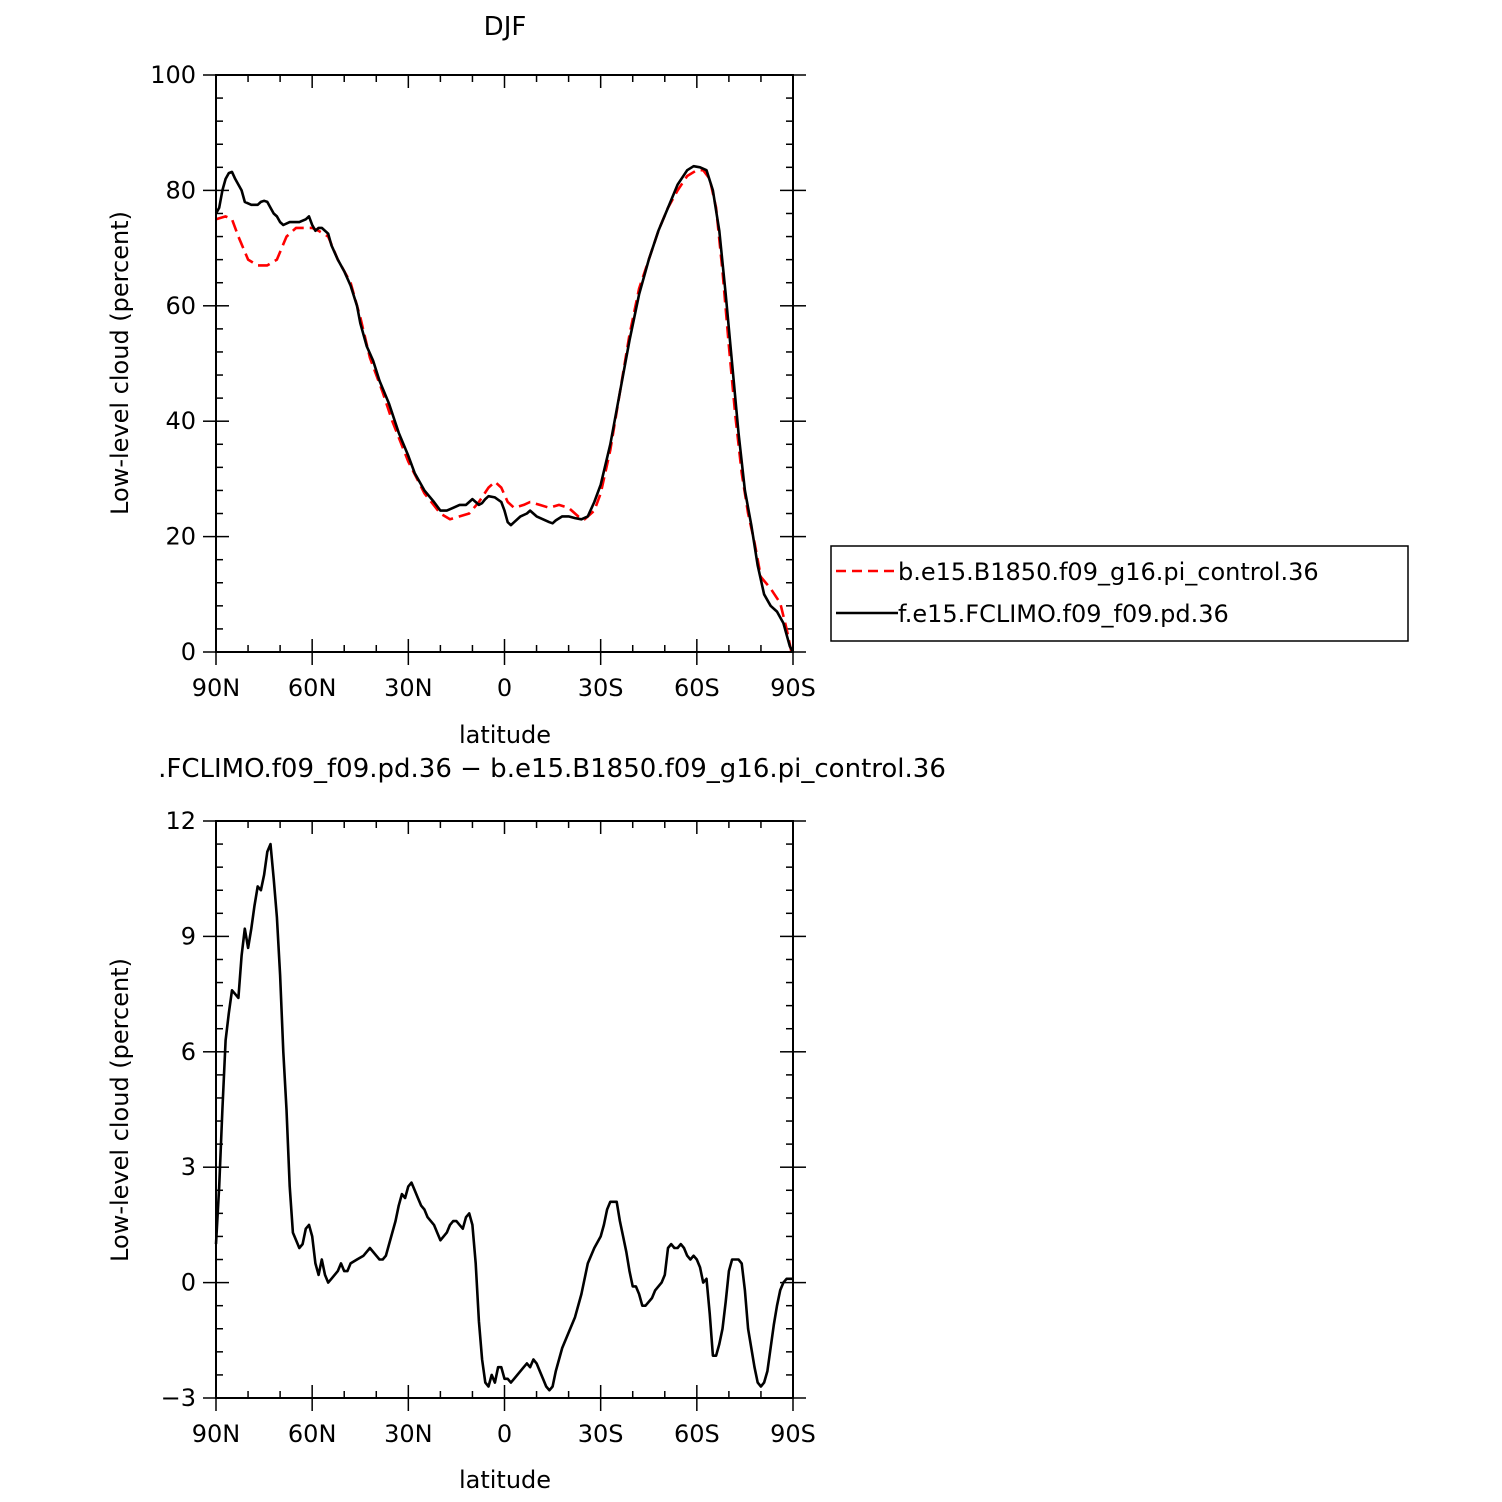 Image resolution: width=1502 pixels, height=1502 pixels. What do you see at coordinates (505, 735) in the screenshot?
I see `top-chart-xlabel: latitude` at bounding box center [505, 735].